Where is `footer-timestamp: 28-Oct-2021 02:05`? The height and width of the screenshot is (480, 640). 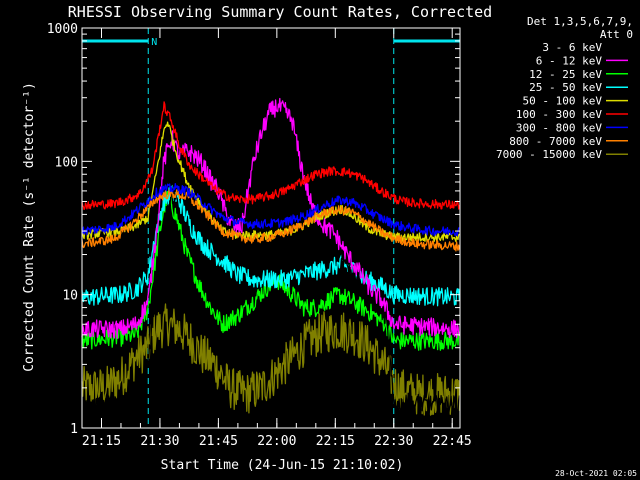
footer-timestamp: 28-Oct-2021 02:05 is located at coordinates (596, 473).